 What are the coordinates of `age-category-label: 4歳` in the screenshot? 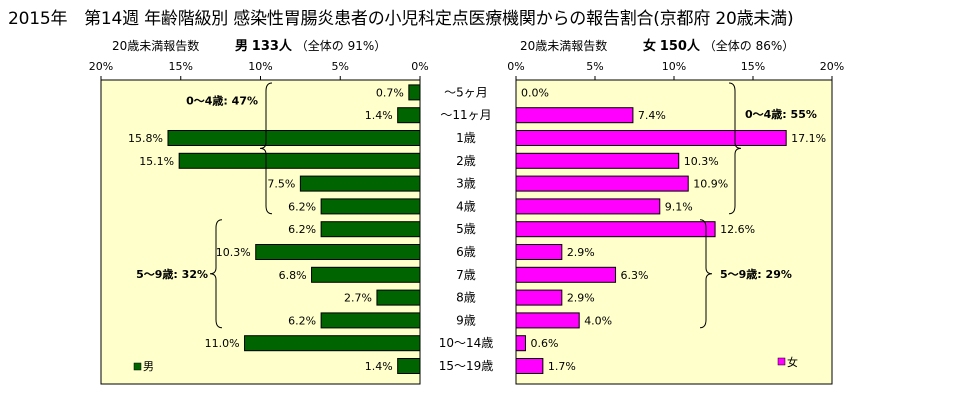 It's located at (466, 206).